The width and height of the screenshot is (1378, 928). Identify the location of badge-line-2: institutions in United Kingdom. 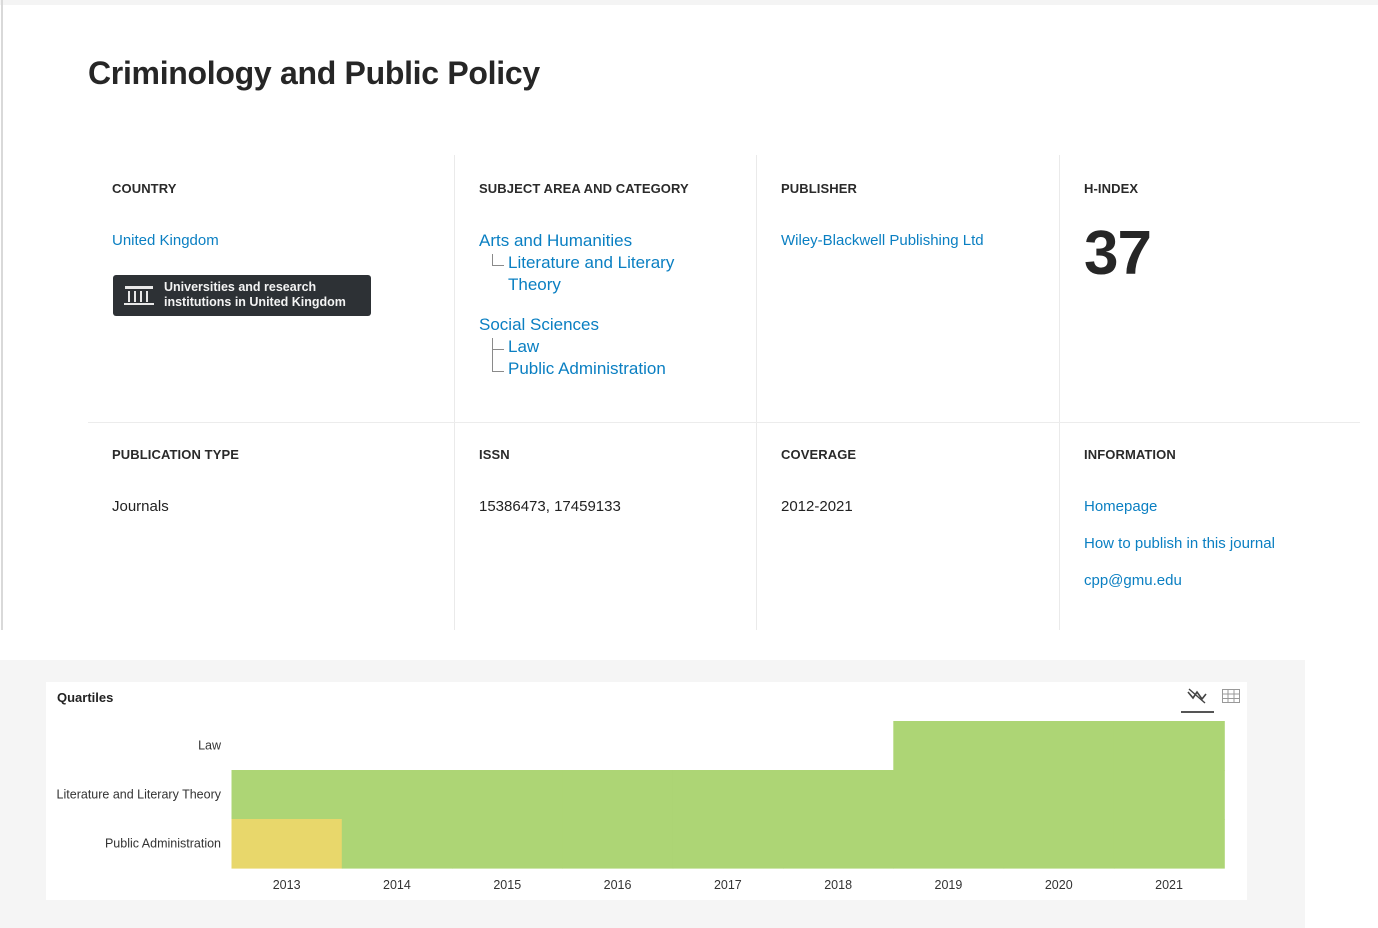
(255, 302).